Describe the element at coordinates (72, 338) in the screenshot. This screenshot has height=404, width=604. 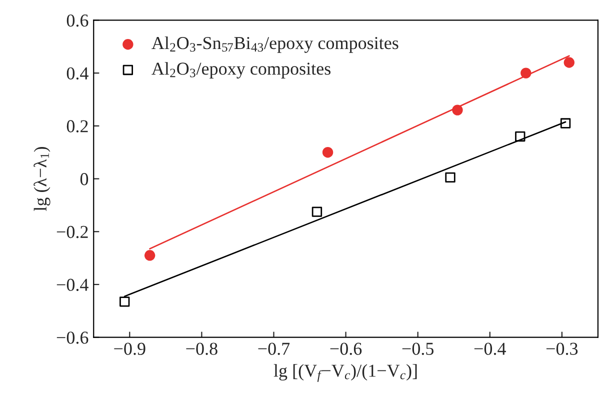
I see `y-tick-label: −0.6` at that location.